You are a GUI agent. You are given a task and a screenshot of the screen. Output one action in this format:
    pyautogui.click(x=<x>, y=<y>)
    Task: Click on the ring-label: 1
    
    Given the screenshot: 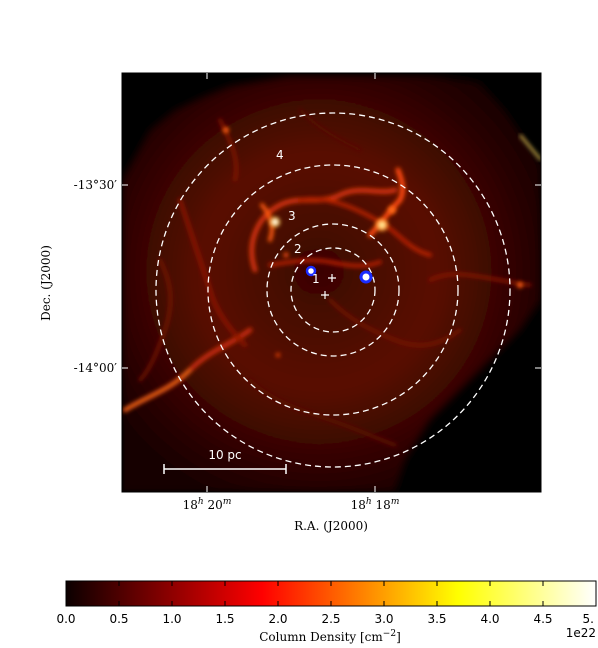 What is the action you would take?
    pyautogui.click(x=316, y=279)
    